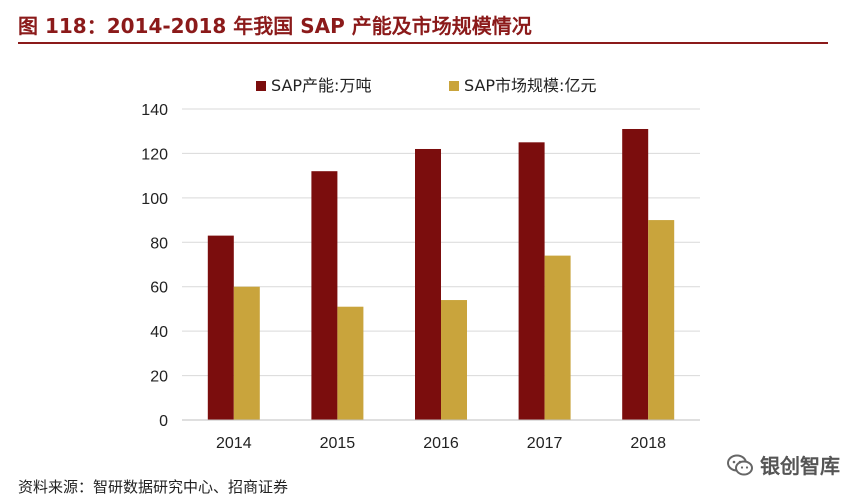 The height and width of the screenshot is (503, 860). What do you see at coordinates (321, 85) in the screenshot?
I see `legend-label: SAP产能:万吨` at bounding box center [321, 85].